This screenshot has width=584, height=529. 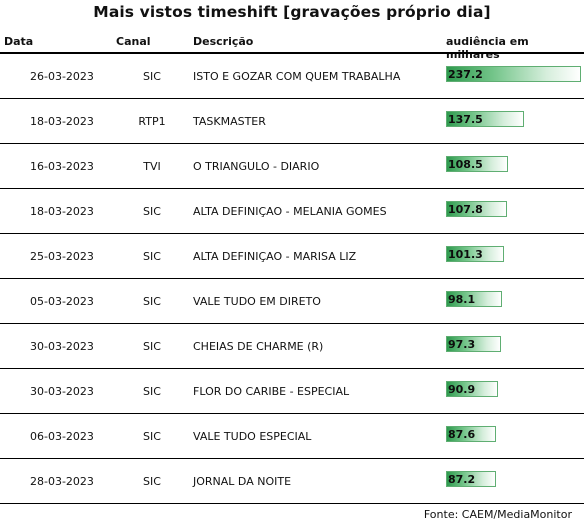 I want to click on row-description: CHEIAS DE CHARME (R), so click(x=258, y=346).